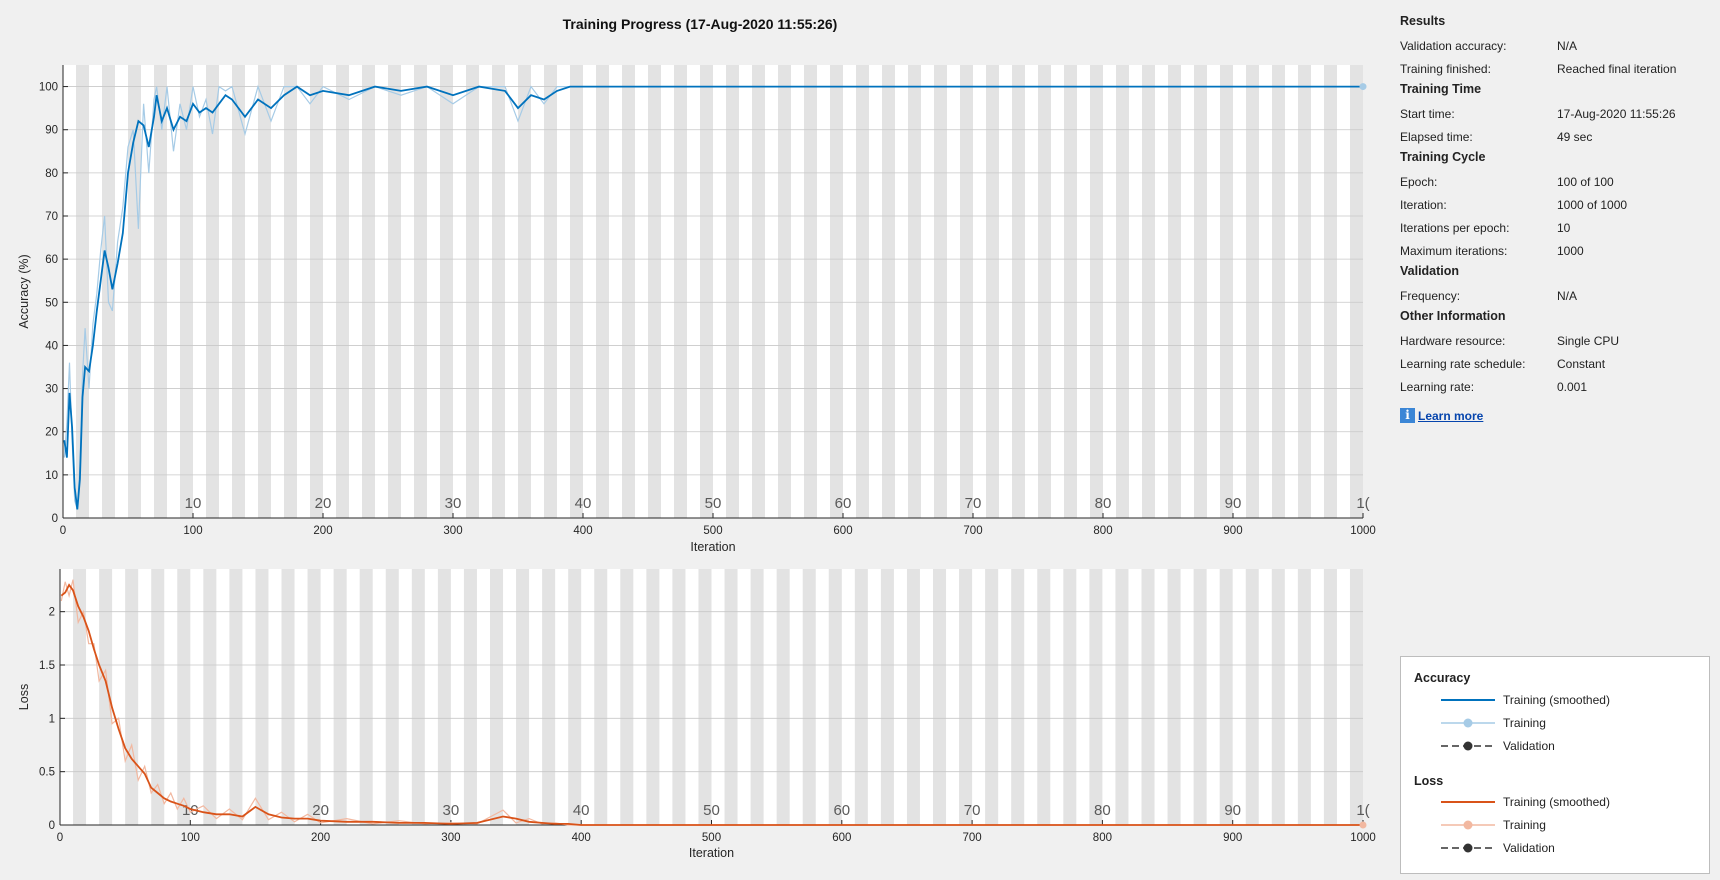  I want to click on epoch-label: 40, so click(583, 503).